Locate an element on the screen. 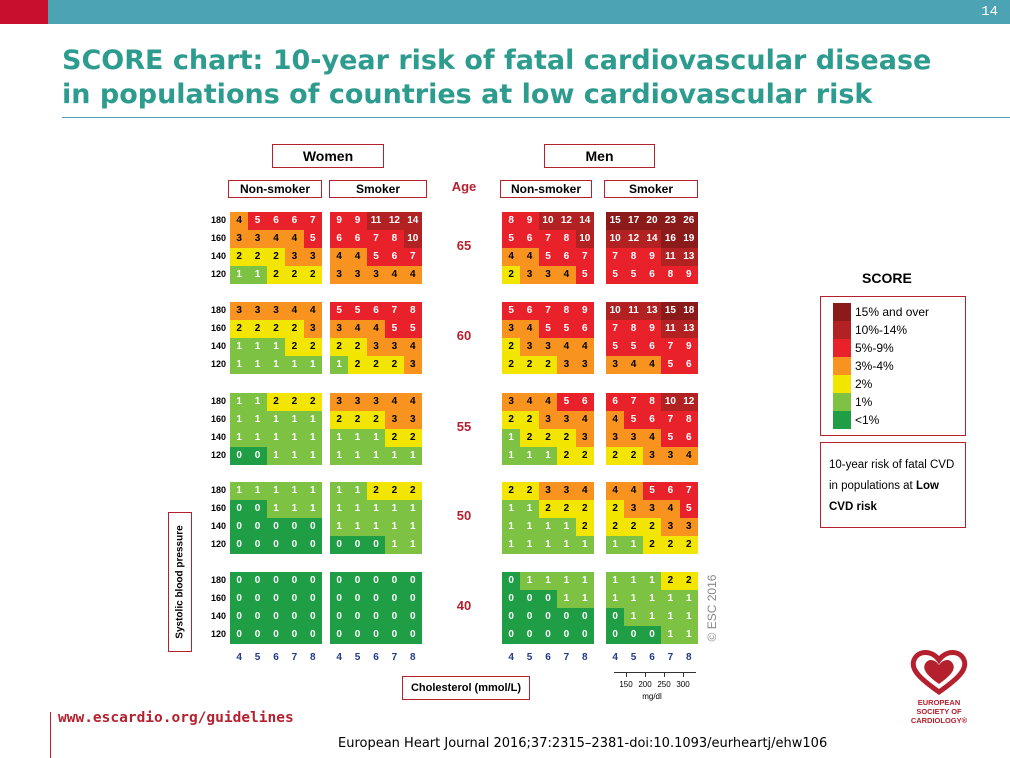 The height and width of the screenshot is (758, 1010). cholesterol-tick-label: 6 is located at coordinates (652, 657).